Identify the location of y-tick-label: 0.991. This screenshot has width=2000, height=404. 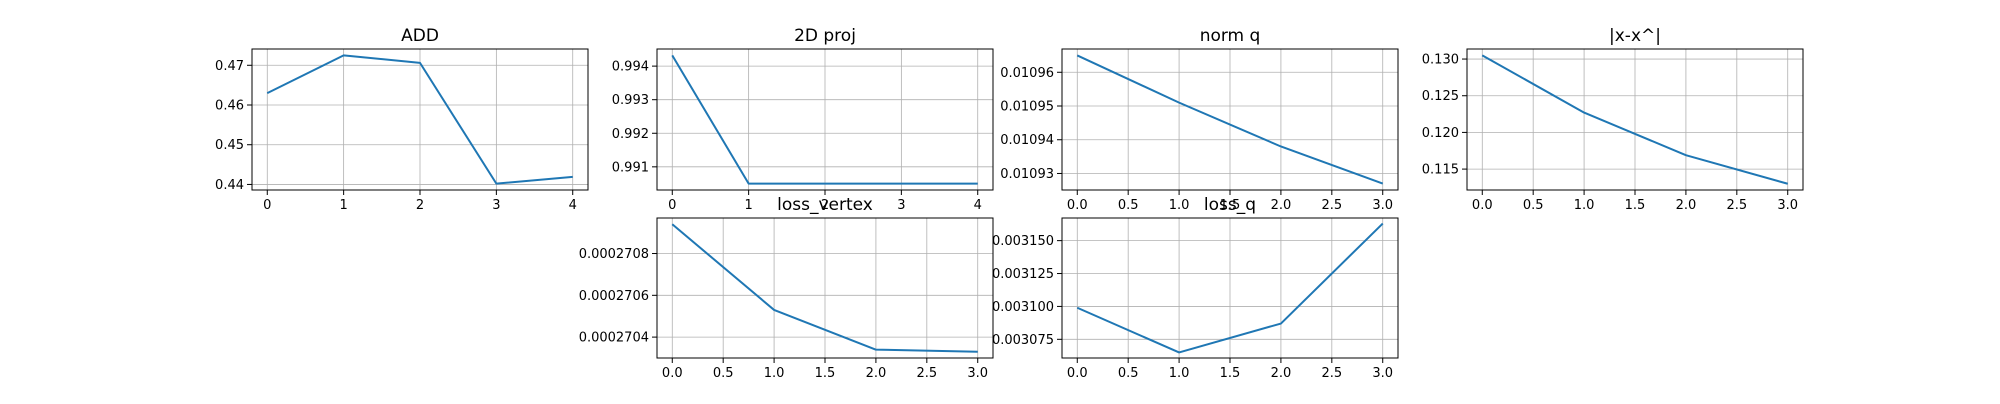
(630, 167).